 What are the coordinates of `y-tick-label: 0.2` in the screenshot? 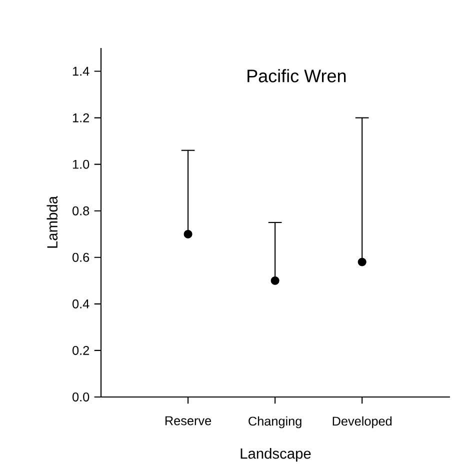 It's located at (80, 350).